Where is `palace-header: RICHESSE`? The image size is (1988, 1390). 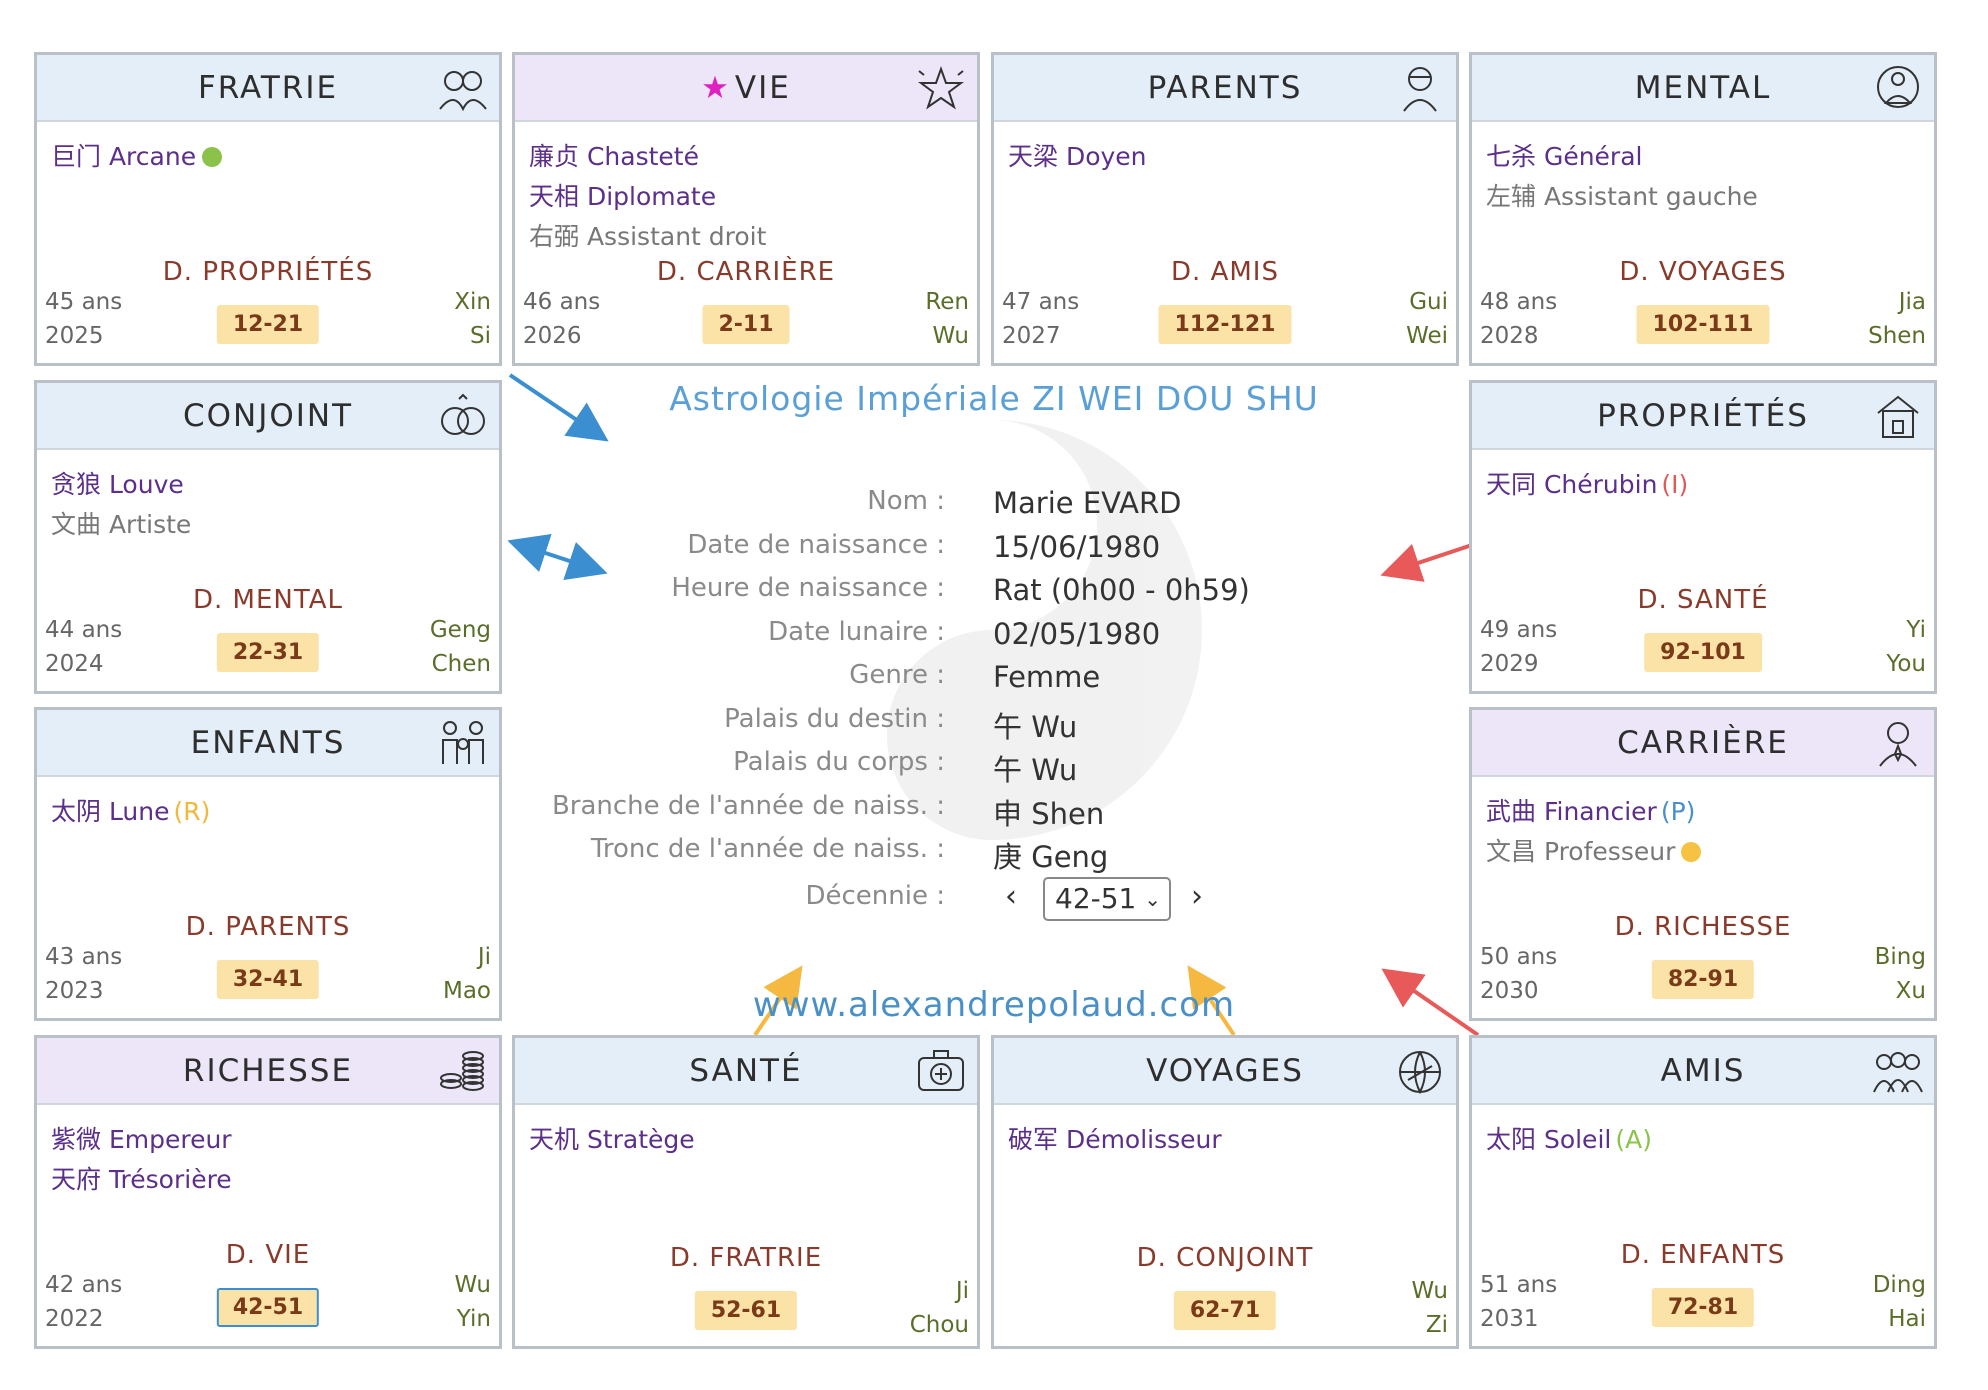
palace-header: RICHESSE is located at coordinates (268, 1071).